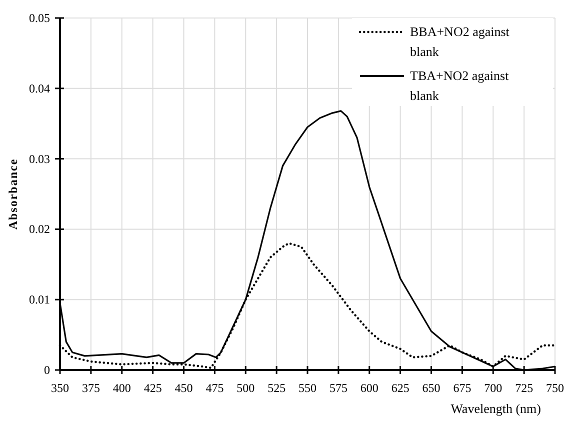 The image size is (566, 423). Describe the element at coordinates (60, 388) in the screenshot. I see `x-tick-label: 350` at that location.